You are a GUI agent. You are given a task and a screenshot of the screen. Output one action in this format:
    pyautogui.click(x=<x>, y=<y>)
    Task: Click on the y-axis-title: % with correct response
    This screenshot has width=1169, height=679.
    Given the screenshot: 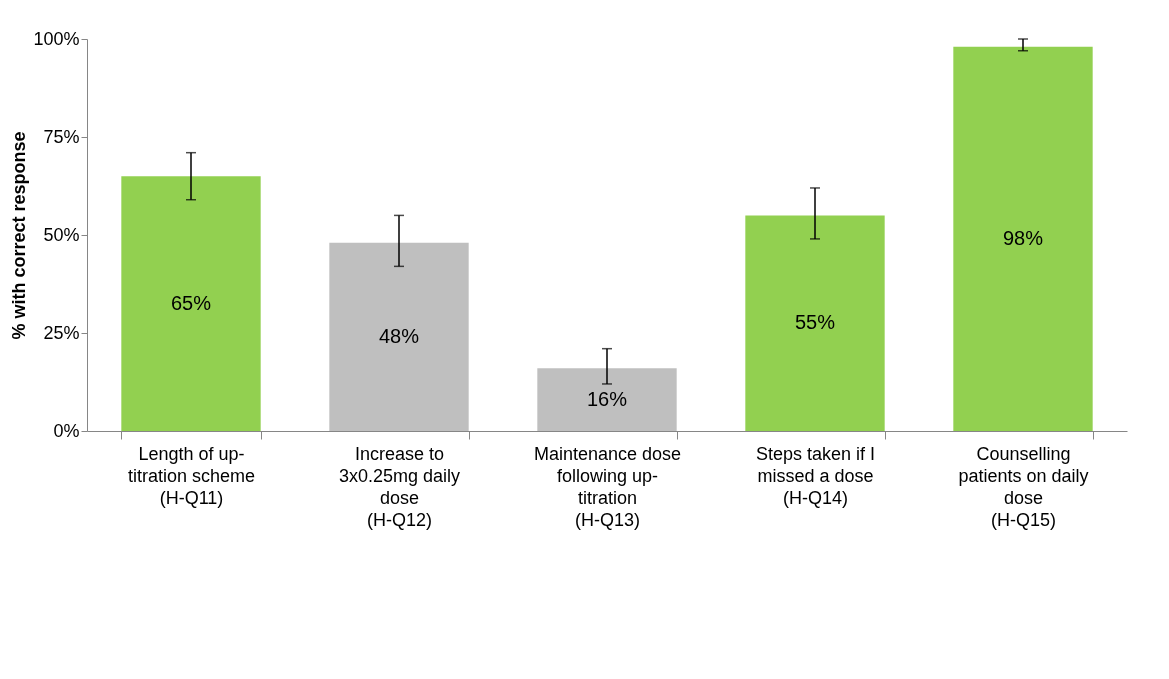 What is the action you would take?
    pyautogui.click(x=19, y=235)
    